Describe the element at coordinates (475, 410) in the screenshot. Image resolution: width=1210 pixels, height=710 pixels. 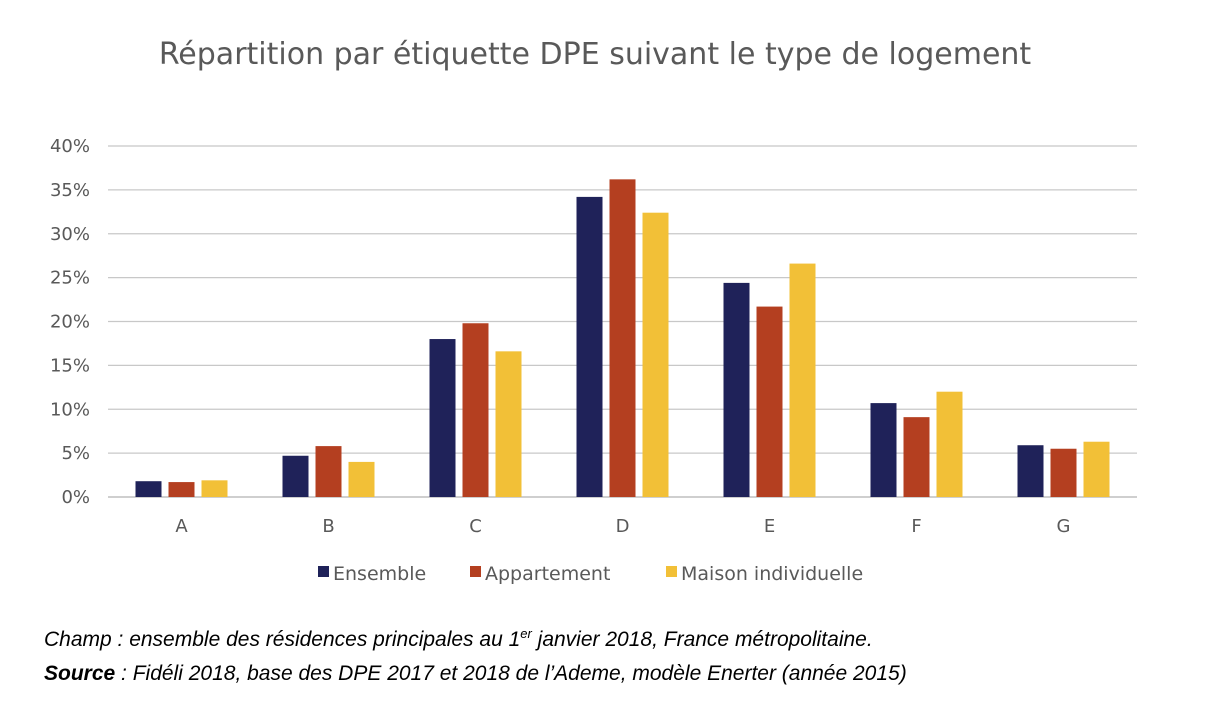
I see `bar-appartement-c` at that location.